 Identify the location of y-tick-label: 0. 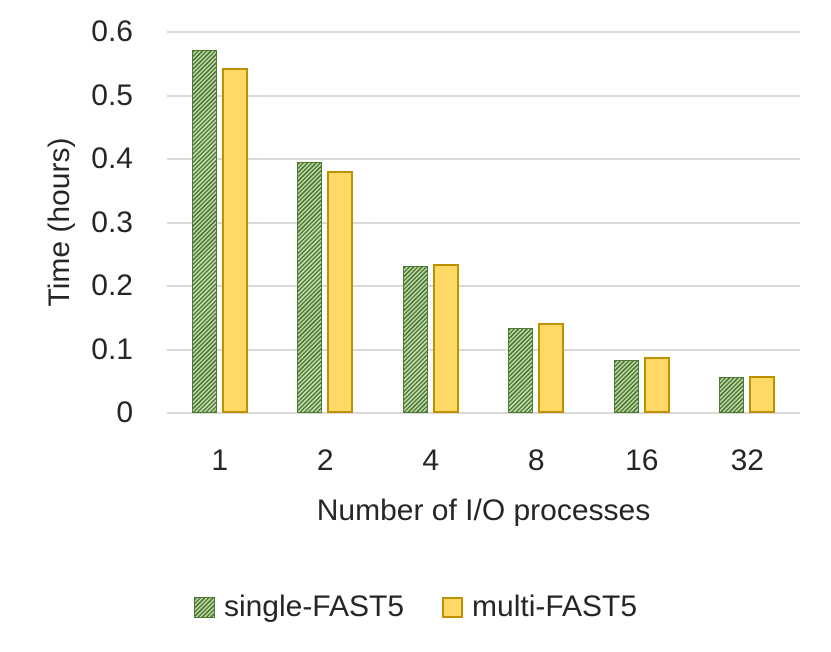
(124, 412).